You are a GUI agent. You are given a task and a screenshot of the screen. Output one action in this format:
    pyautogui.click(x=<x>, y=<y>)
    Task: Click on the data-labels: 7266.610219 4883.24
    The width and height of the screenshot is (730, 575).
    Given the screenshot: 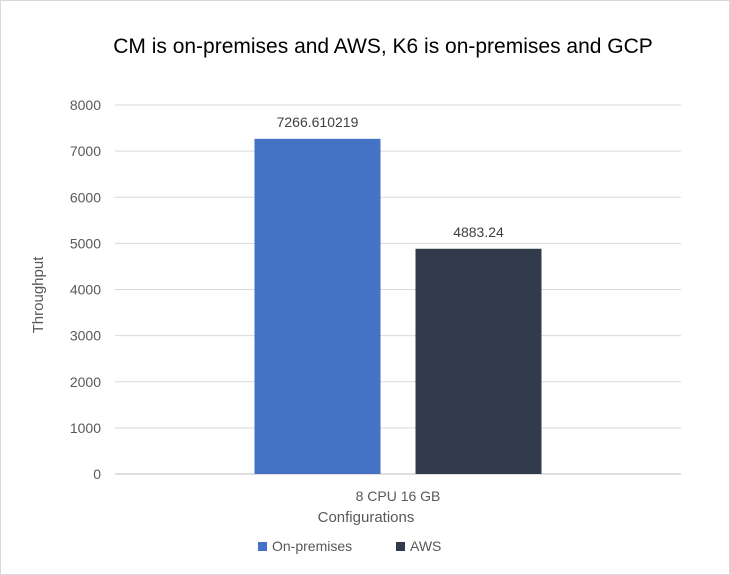 What is the action you would take?
    pyautogui.click(x=390, y=177)
    